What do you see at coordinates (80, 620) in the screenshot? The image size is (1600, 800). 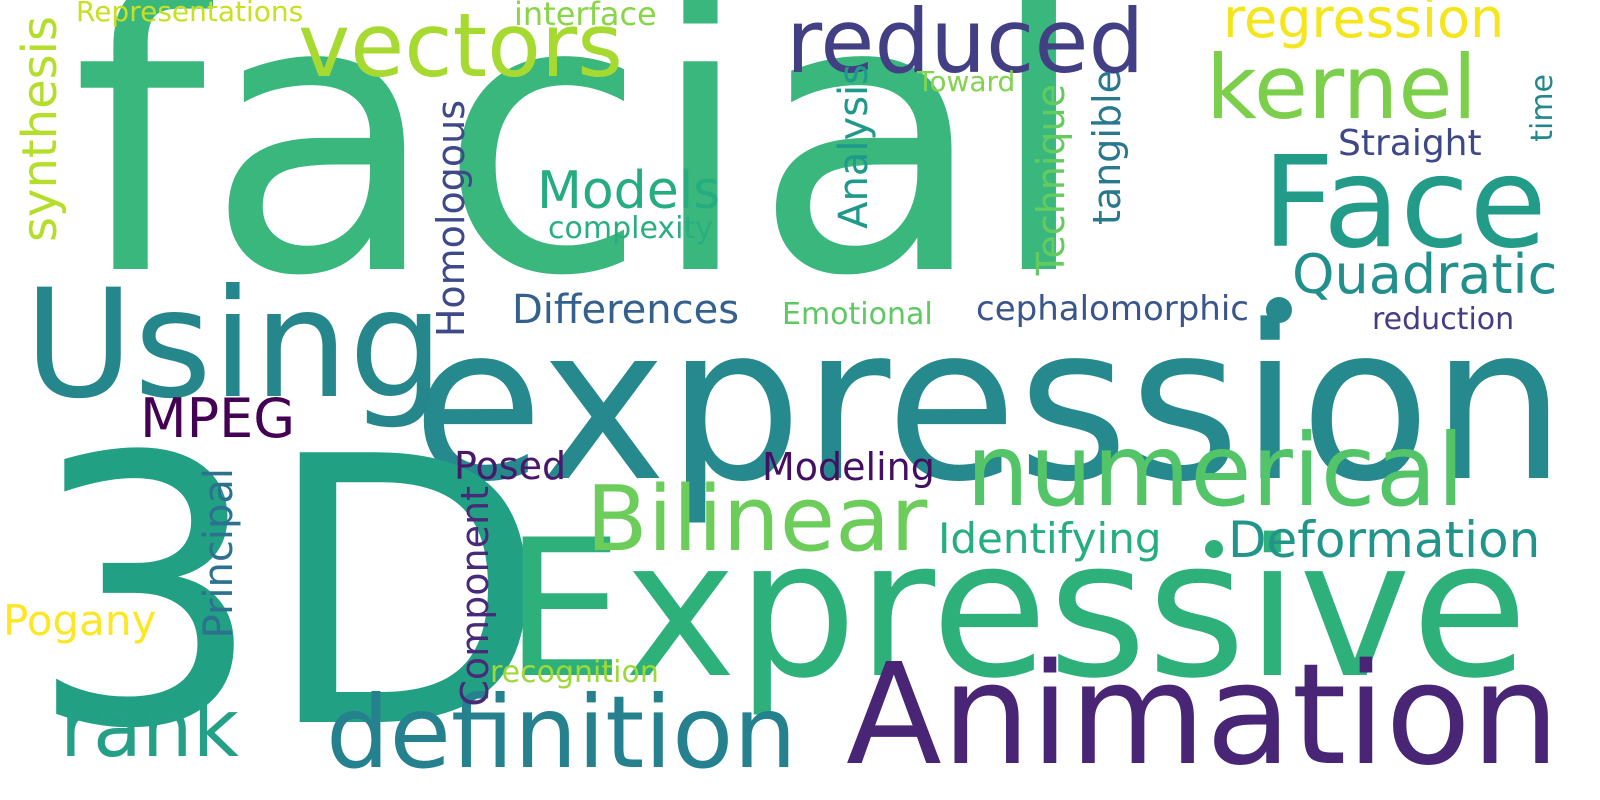 I see `word-pogany: Pogany` at bounding box center [80, 620].